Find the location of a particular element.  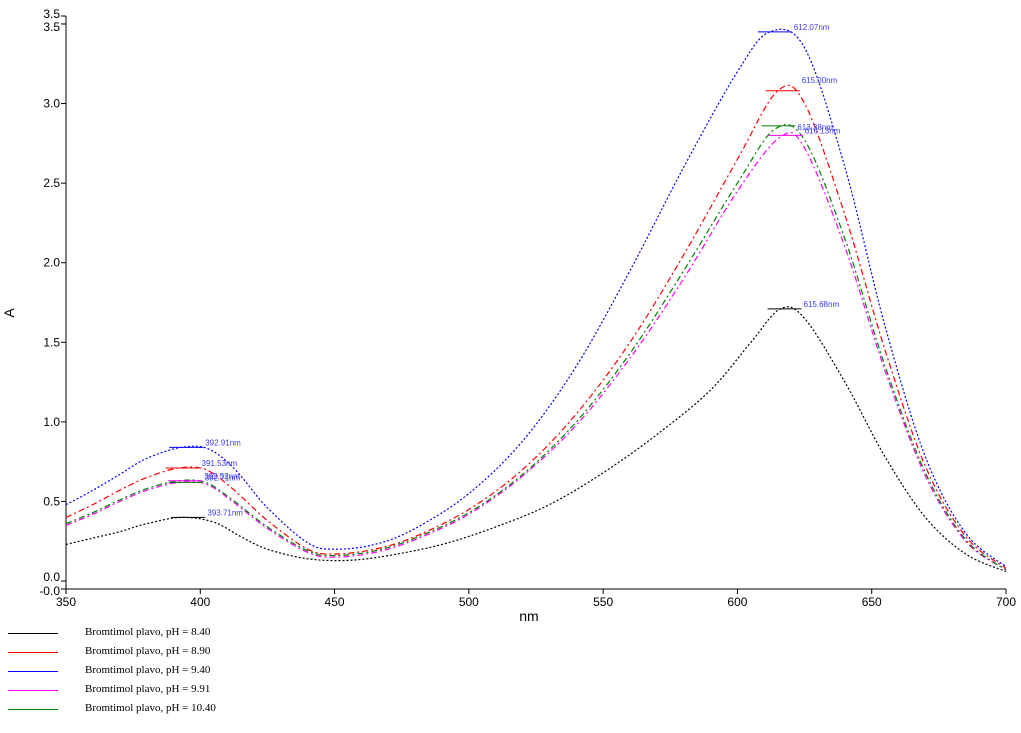

peak-label: 615.68nm is located at coordinates (822, 304).